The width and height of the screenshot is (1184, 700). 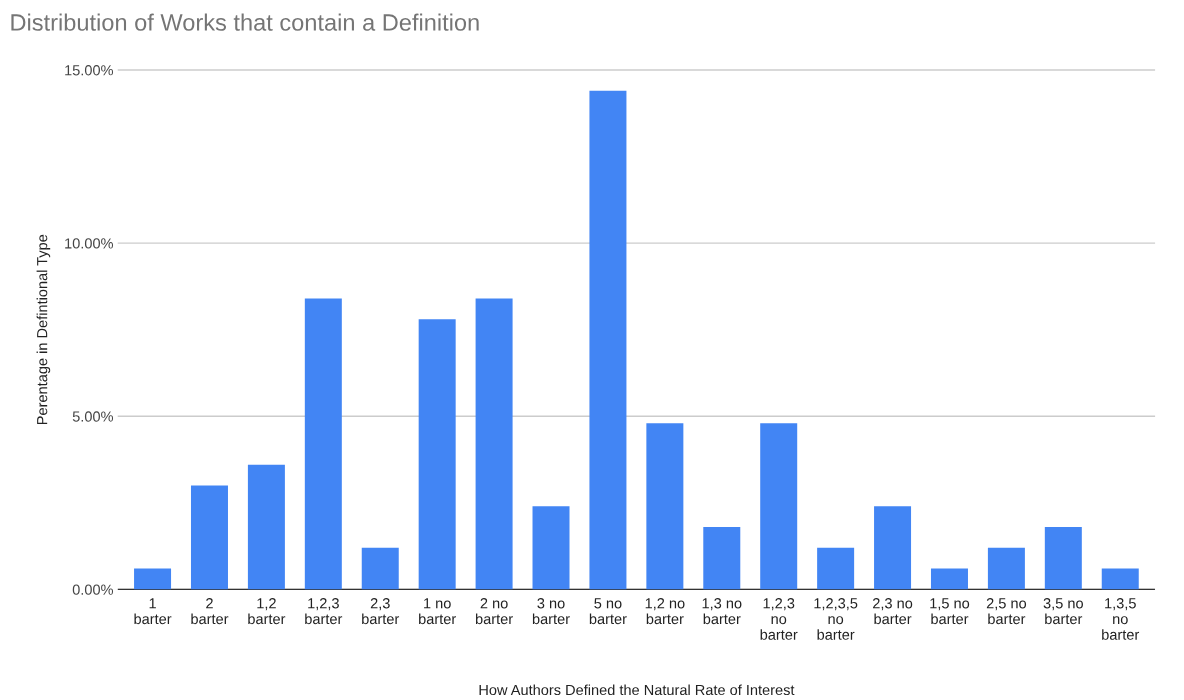 What do you see at coordinates (722, 611) in the screenshot?
I see `x-tick-label: 1,3 no barter` at bounding box center [722, 611].